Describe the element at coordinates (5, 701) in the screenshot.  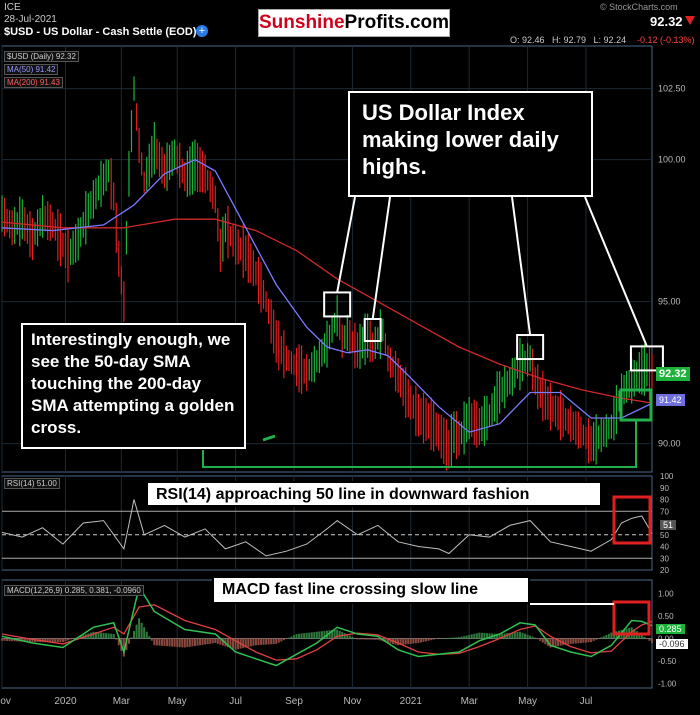
I see `x-tick-label: Nov` at that location.